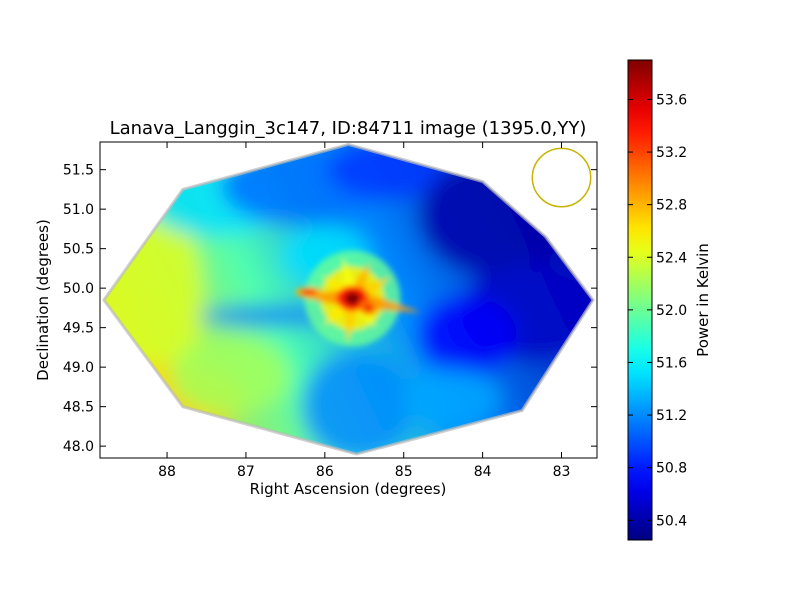  What do you see at coordinates (78, 250) in the screenshot?
I see `y-tick-label: 50.5` at bounding box center [78, 250].